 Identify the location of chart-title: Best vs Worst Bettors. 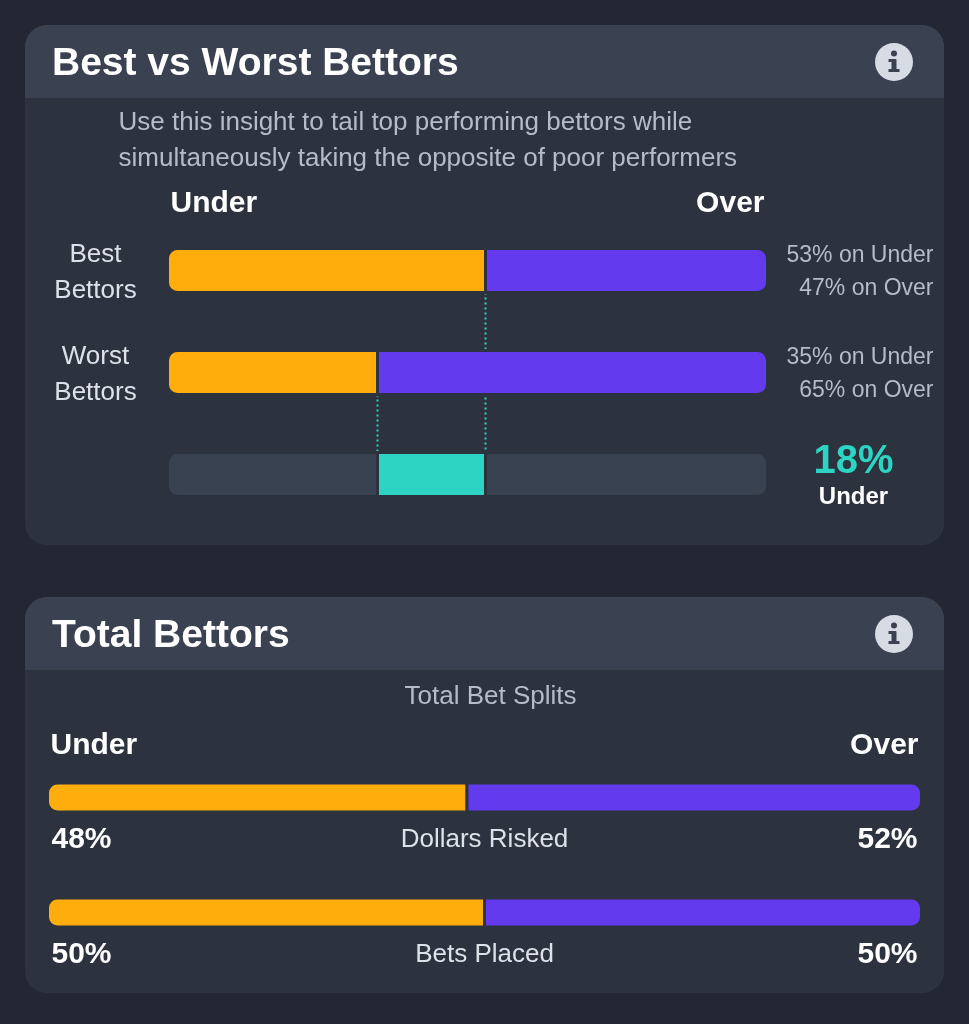
(255, 61).